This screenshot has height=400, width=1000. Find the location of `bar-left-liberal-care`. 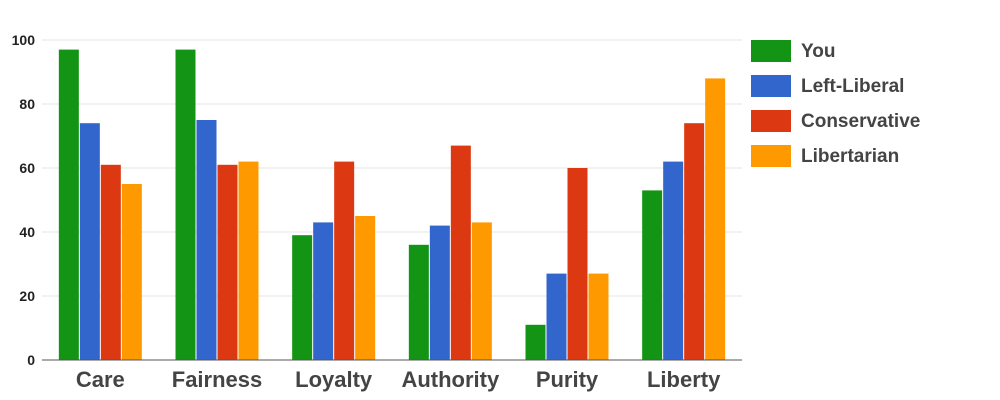

bar-left-liberal-care is located at coordinates (89, 241).